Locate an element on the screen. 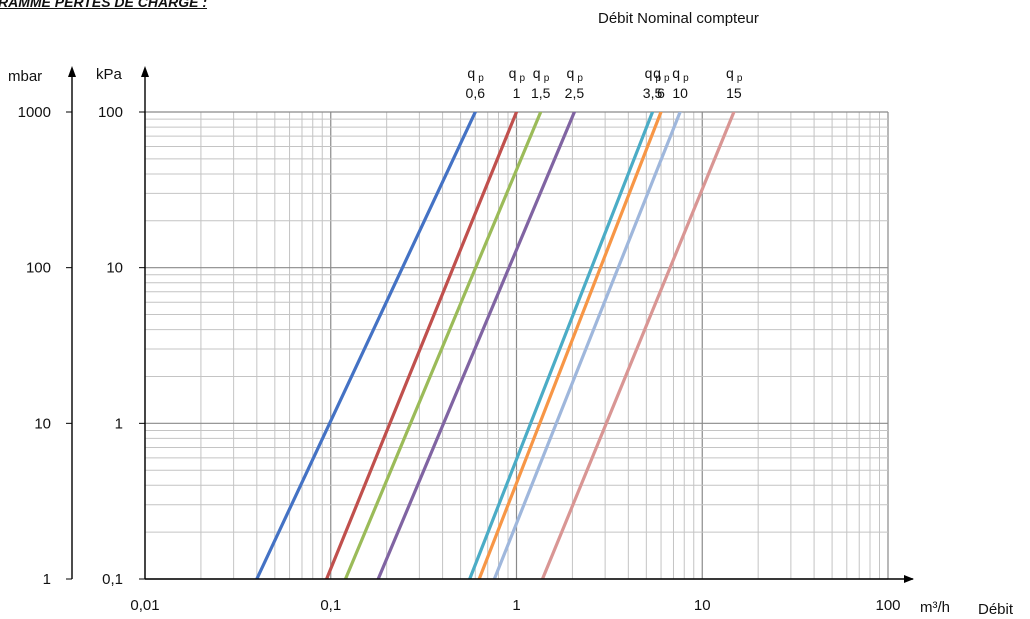 This screenshot has height=619, width=1030. x-tick-label: 100 is located at coordinates (887, 605).